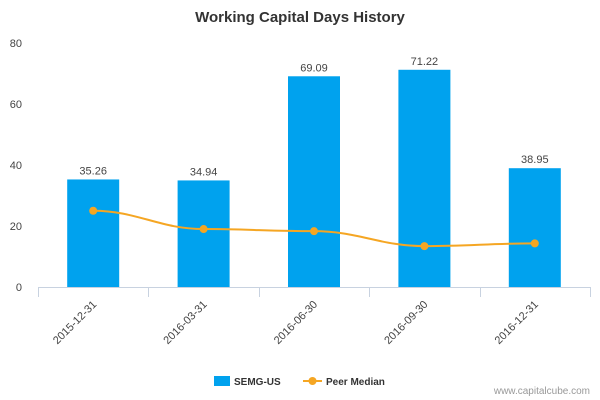 The image size is (600, 400). I want to click on y-tick-label: 20, so click(16, 227).